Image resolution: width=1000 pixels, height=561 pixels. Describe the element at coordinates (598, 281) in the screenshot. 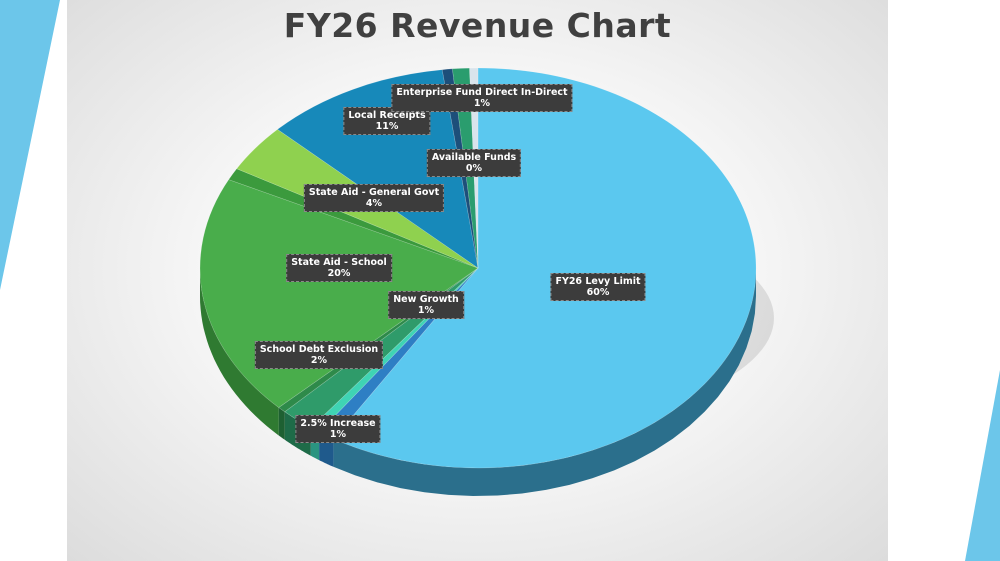

I see `data-label-name: FY26 Levy Limit` at that location.